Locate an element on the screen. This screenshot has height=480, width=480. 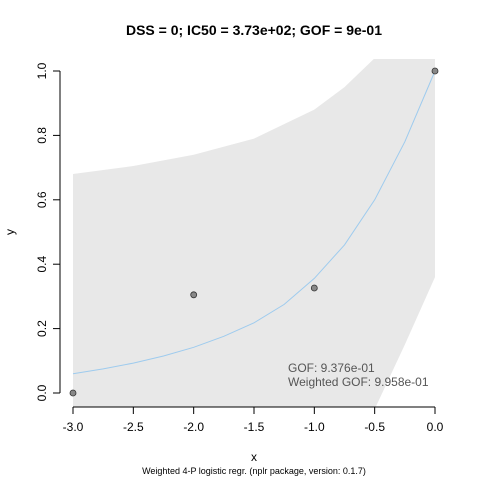
y-tick-label-1: 0.2 is located at coordinates (42, 328).